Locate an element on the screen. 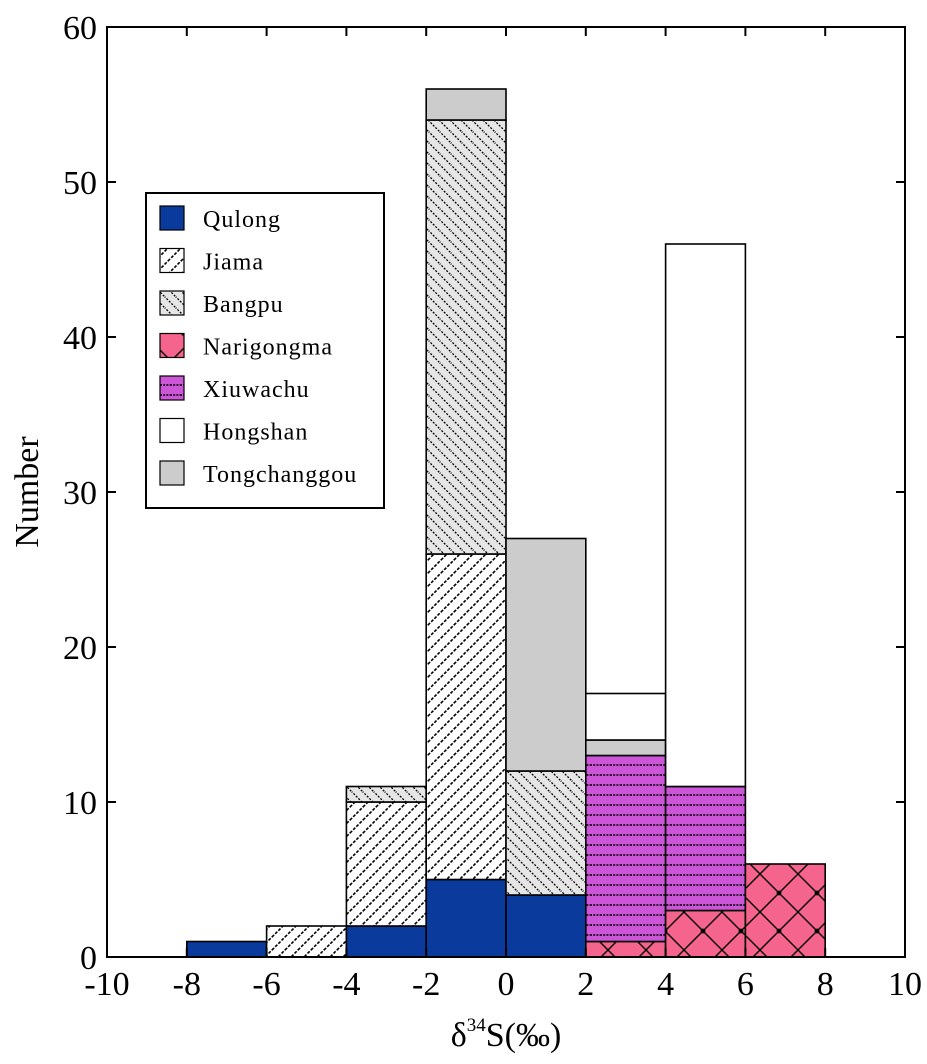 Image resolution: width=927 pixels, height=1064 pixels. x-tick-label: -10 is located at coordinates (106, 984).